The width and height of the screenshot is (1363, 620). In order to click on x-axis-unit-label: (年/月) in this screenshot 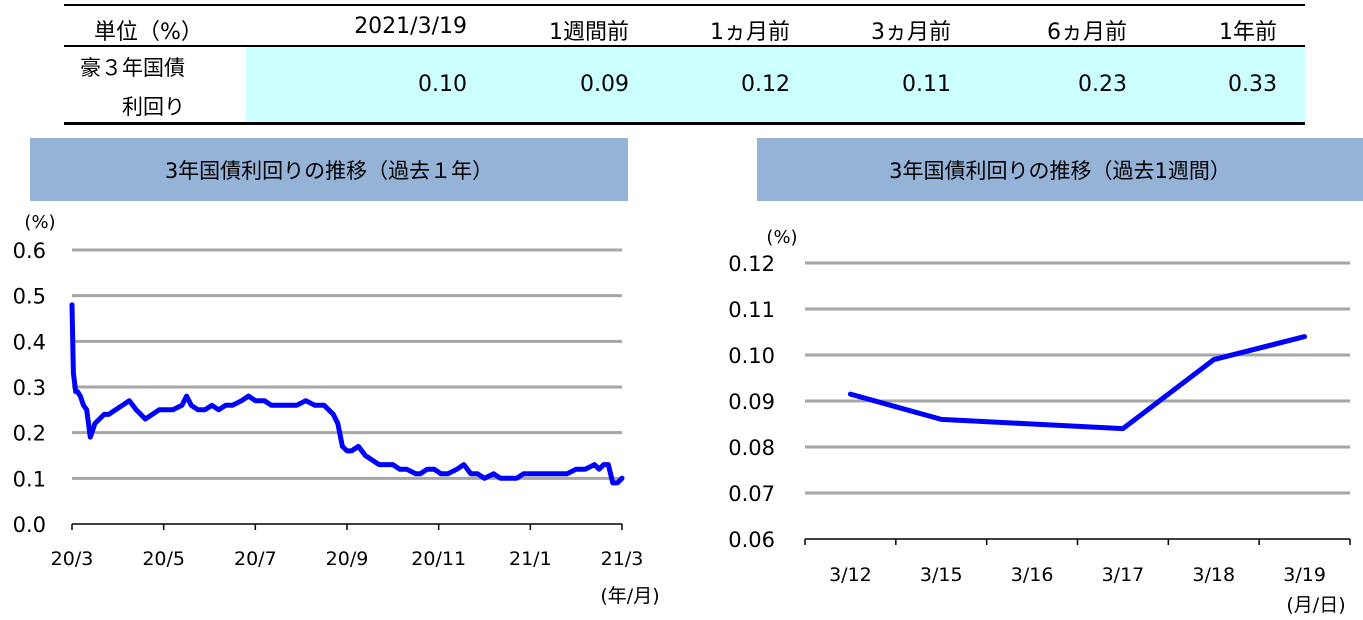, I will do `click(629, 596)`.